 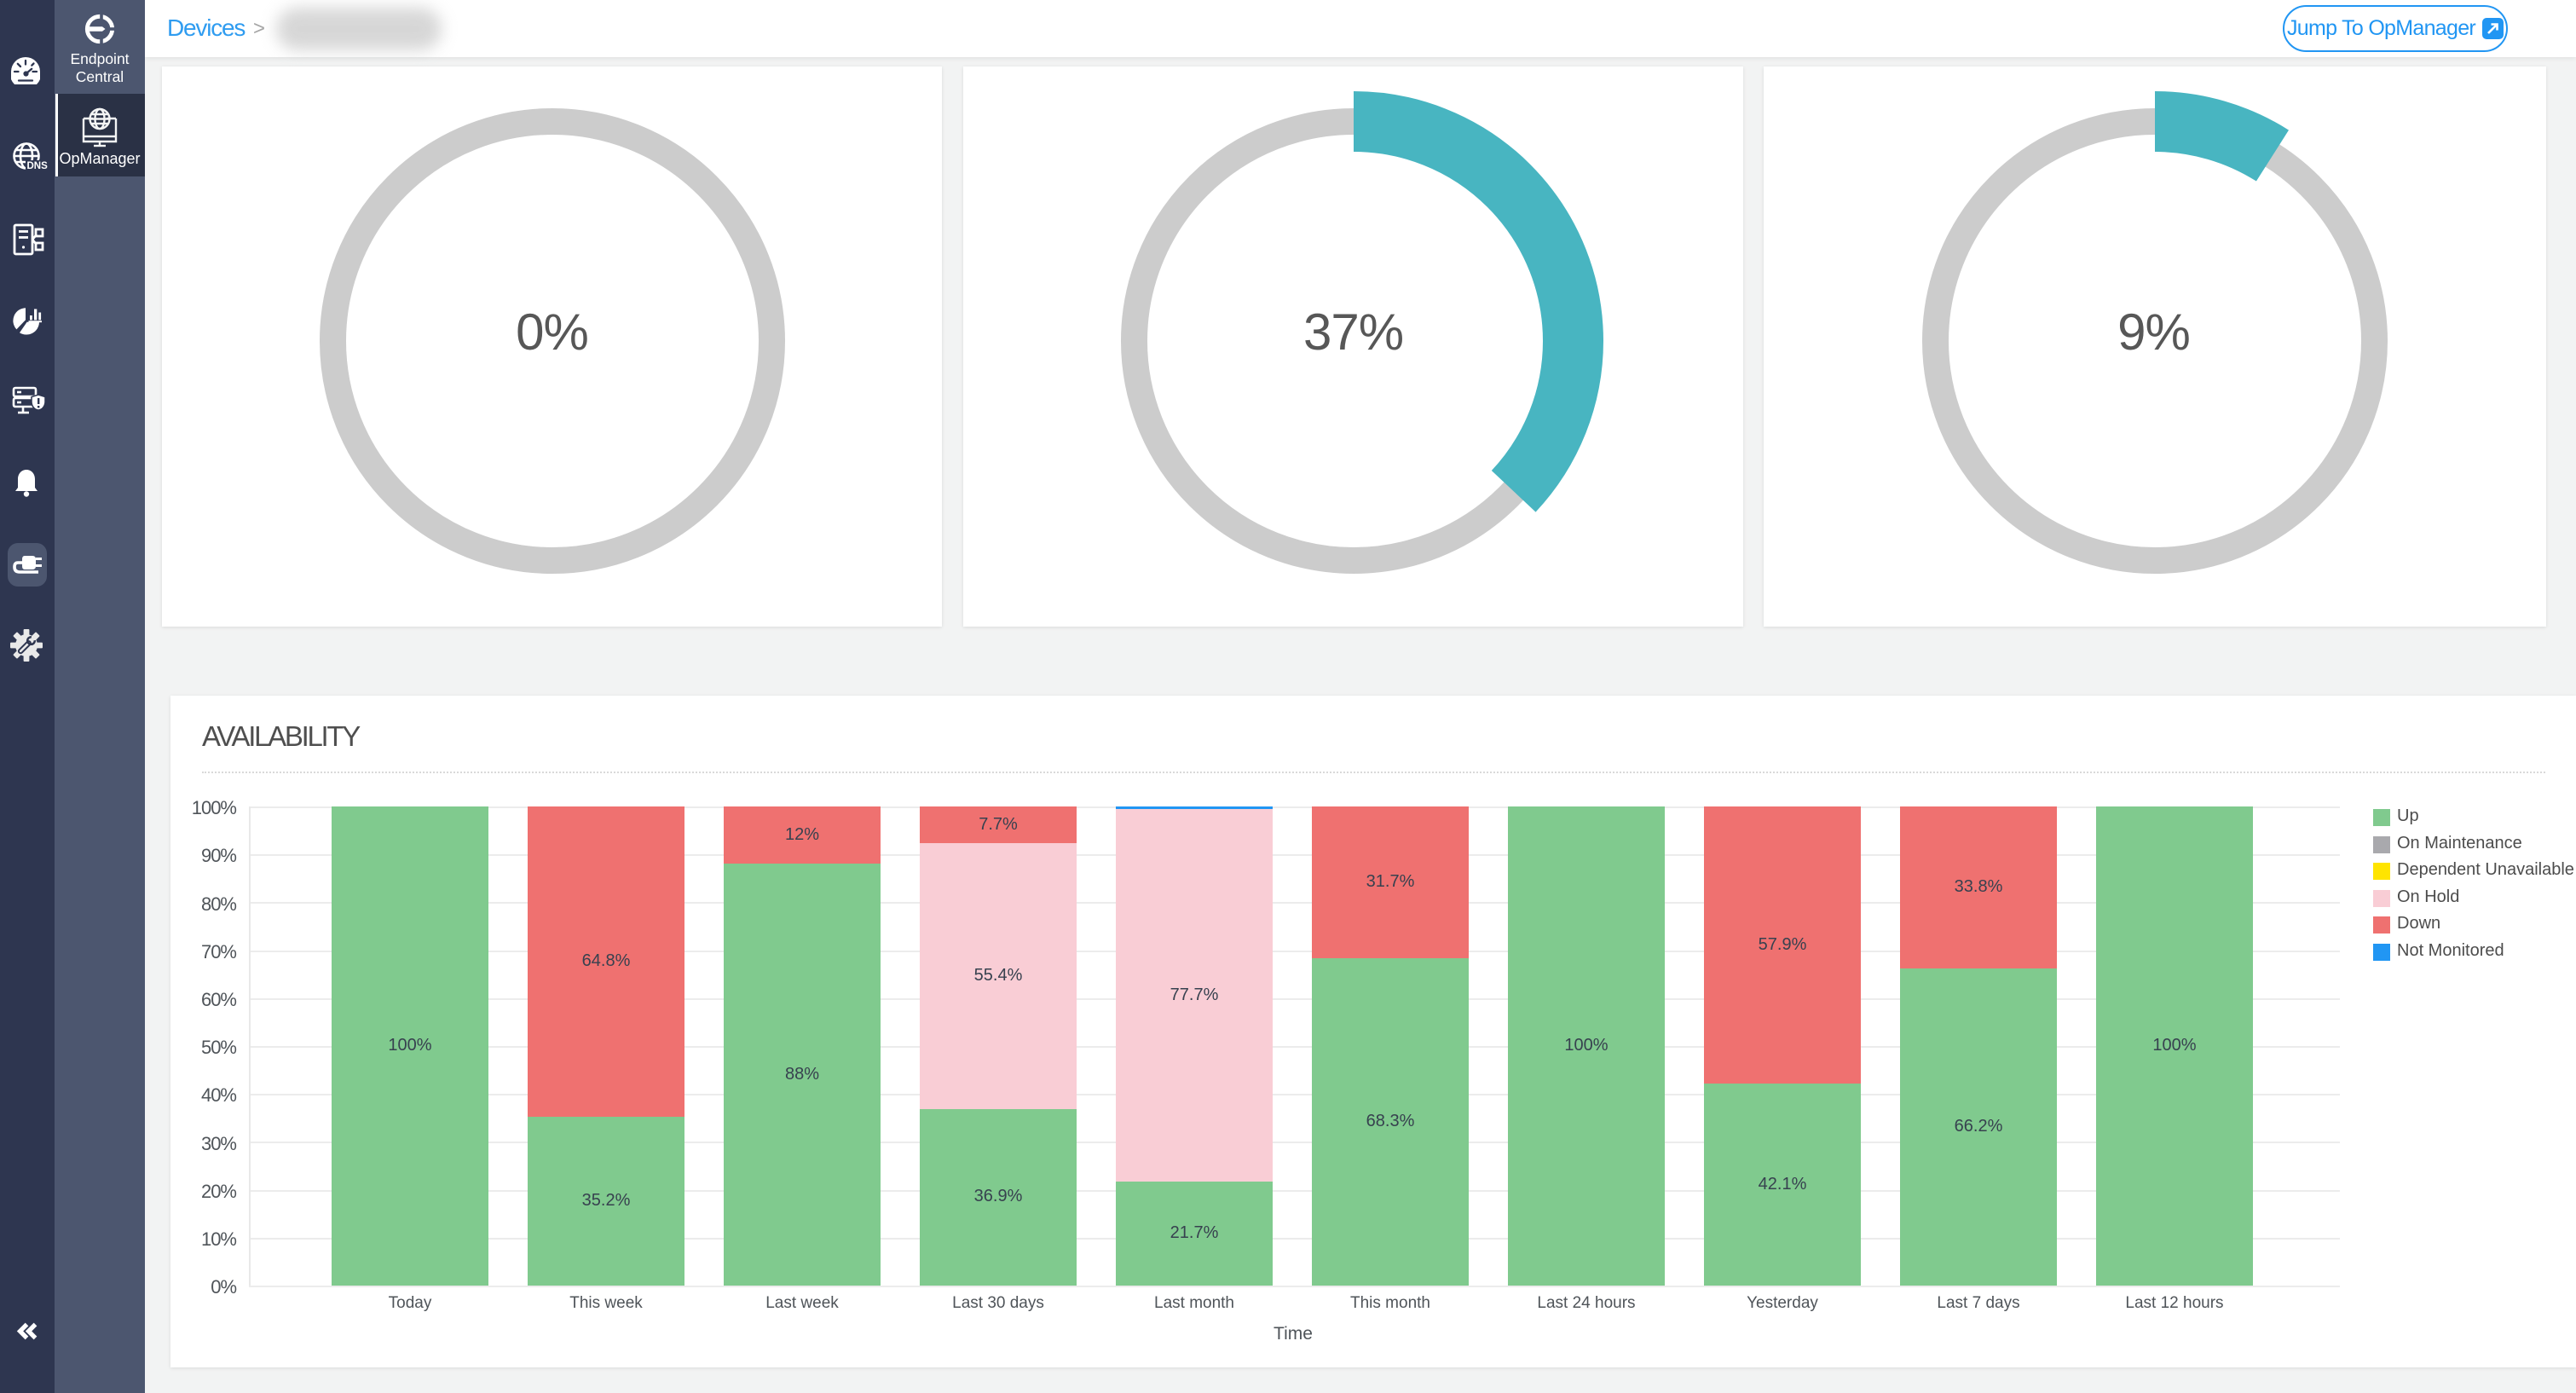 What do you see at coordinates (100, 77) in the screenshot?
I see `svg-text: Central` at bounding box center [100, 77].